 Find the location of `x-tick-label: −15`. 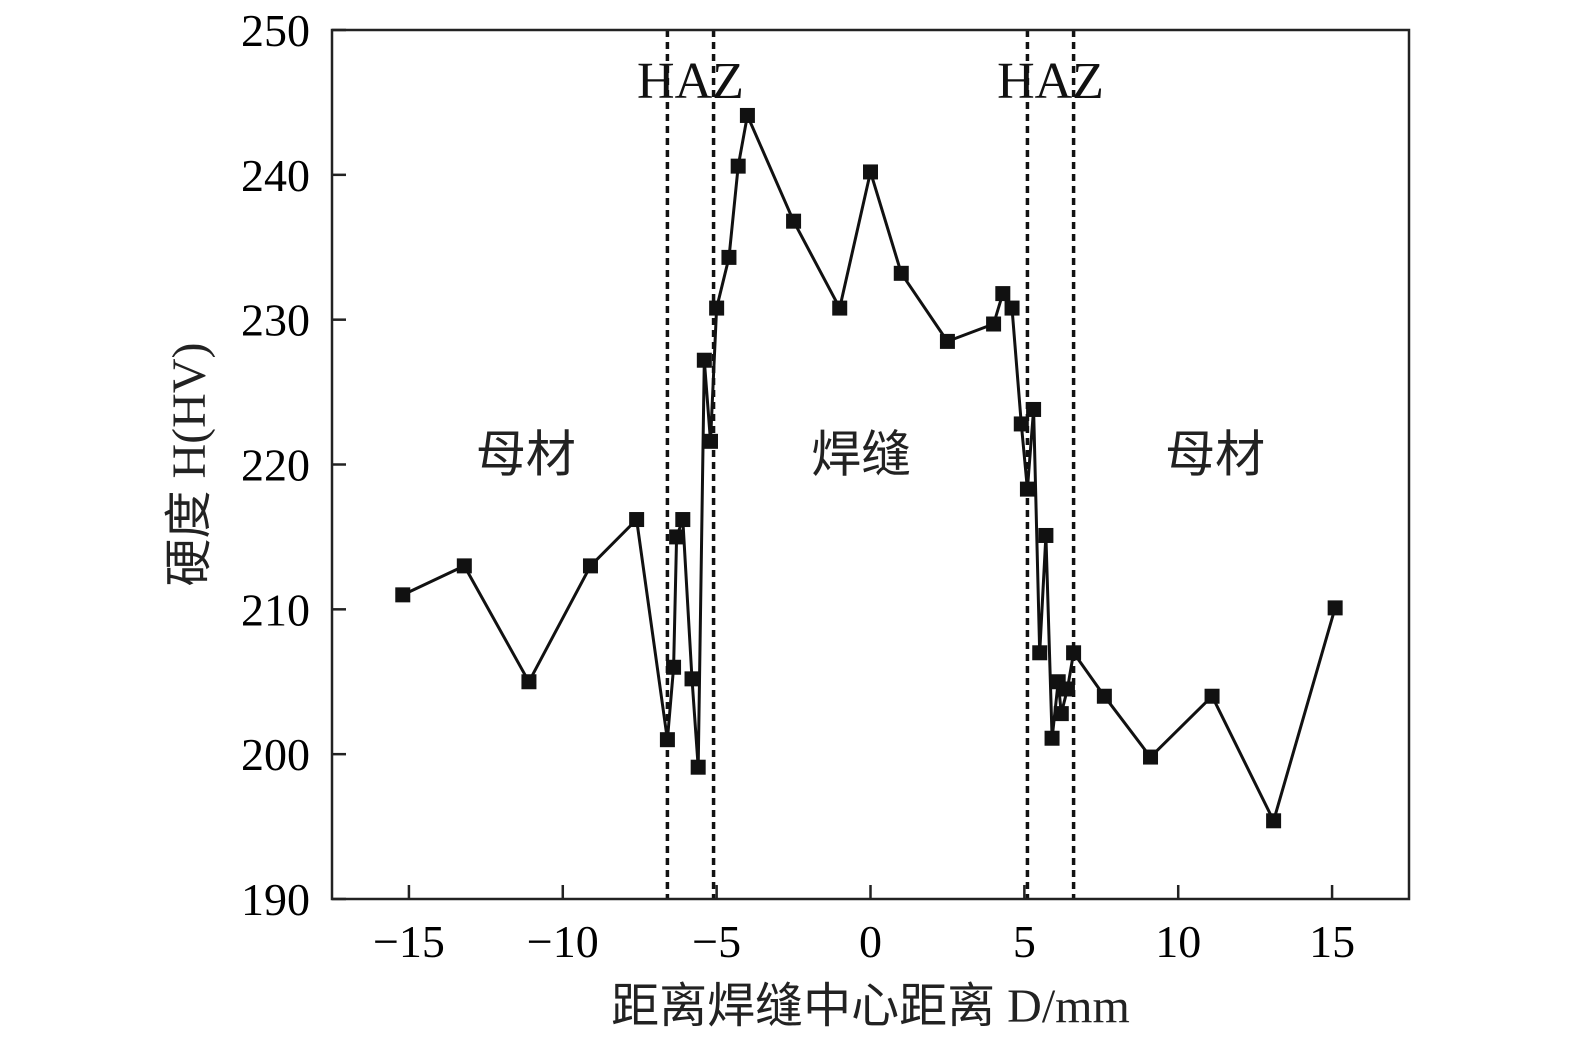

x-tick-label: −15 is located at coordinates (409, 941).